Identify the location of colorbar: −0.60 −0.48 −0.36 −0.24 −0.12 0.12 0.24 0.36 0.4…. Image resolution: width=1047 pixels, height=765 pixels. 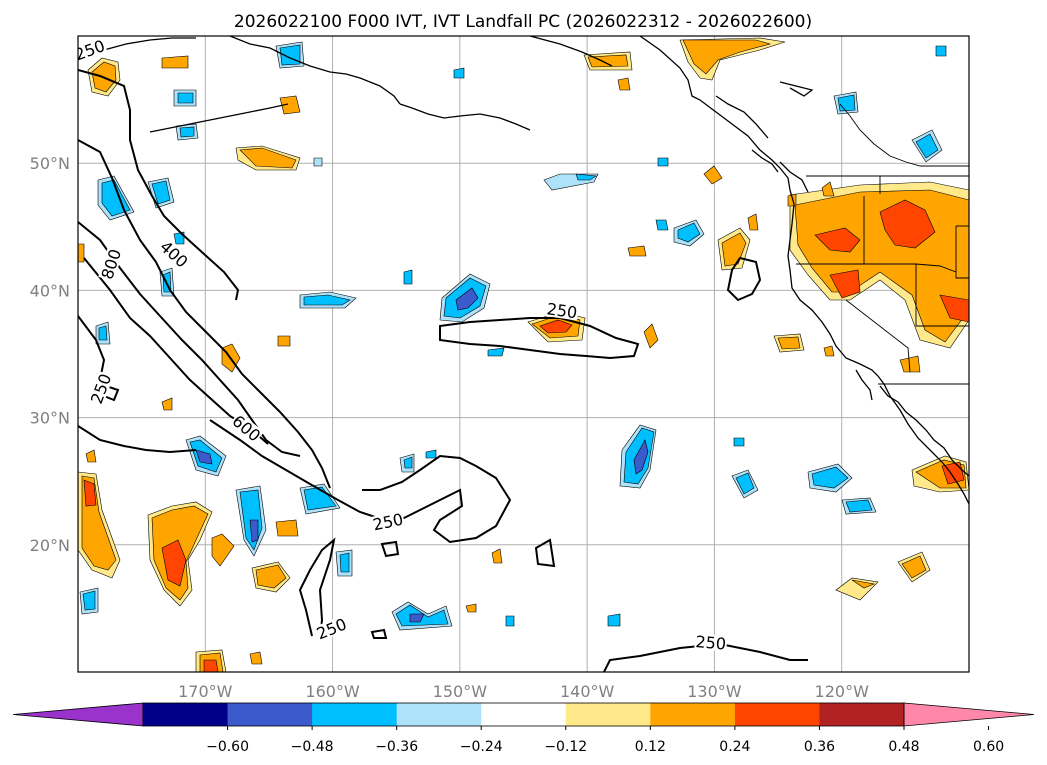
(523, 728).